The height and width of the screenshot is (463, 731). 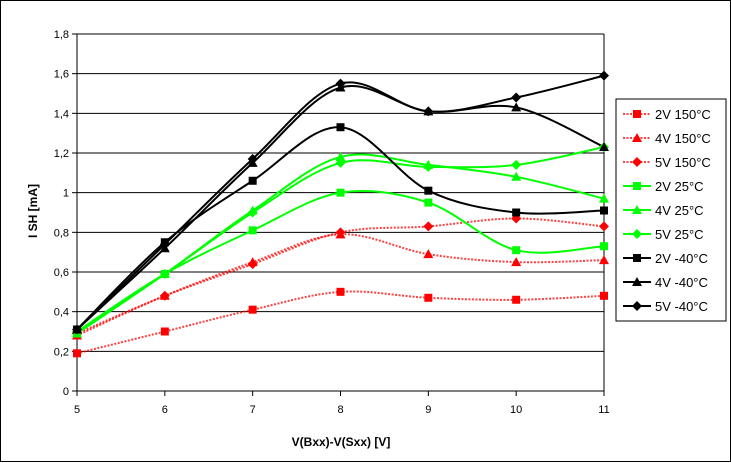 I want to click on y-tick-label: 0,6, so click(x=61, y=273).